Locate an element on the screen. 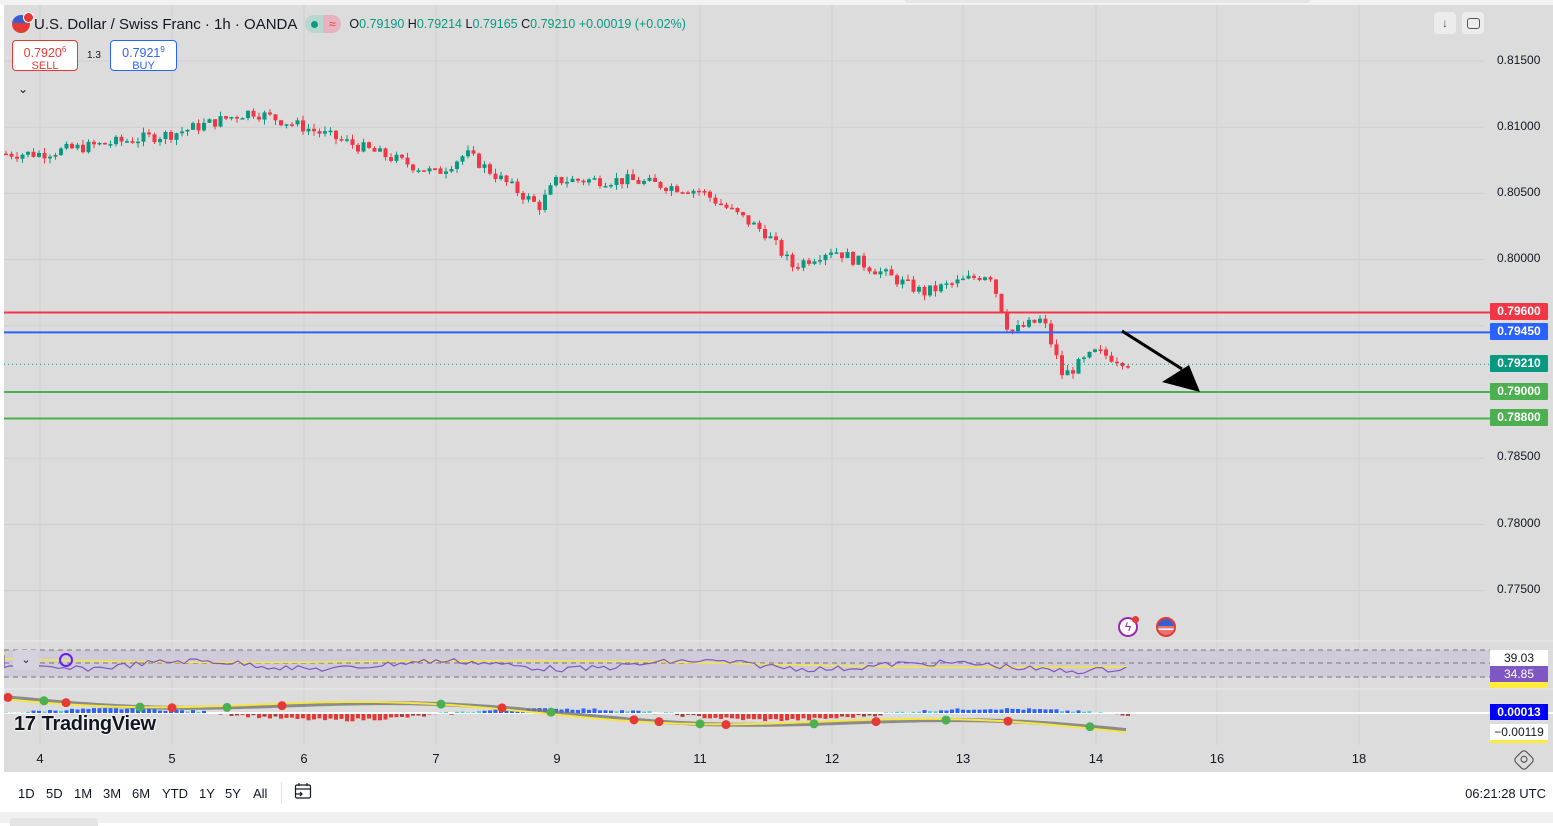  lightning-event-icon: ϟ is located at coordinates (1128, 627).